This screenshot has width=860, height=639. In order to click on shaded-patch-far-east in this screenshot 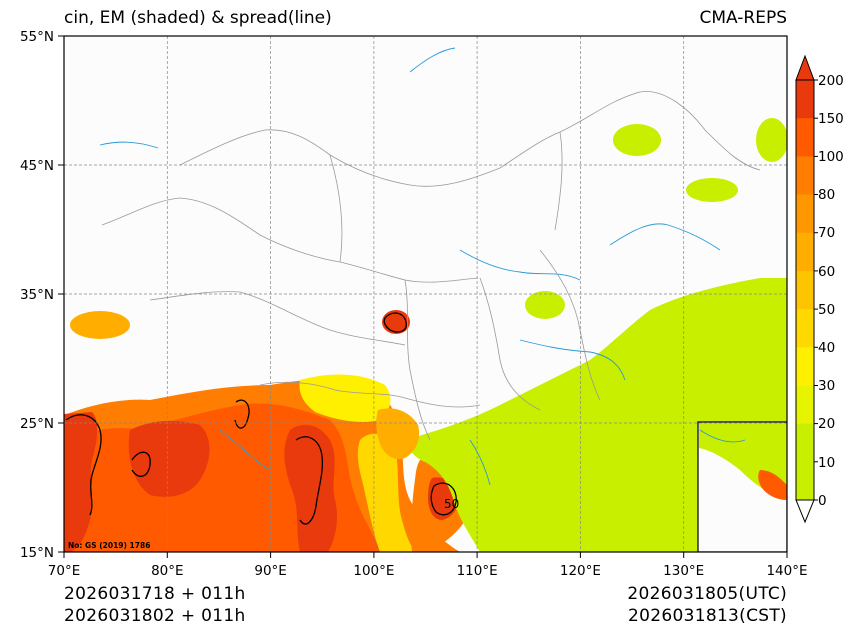, I will do `click(771, 140)`.